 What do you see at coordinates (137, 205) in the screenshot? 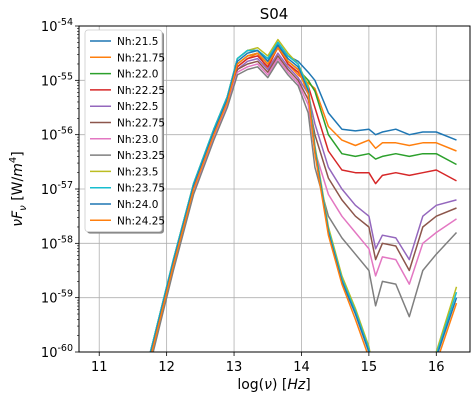
I see `legend-entry: Nh:24.0` at bounding box center [137, 205].